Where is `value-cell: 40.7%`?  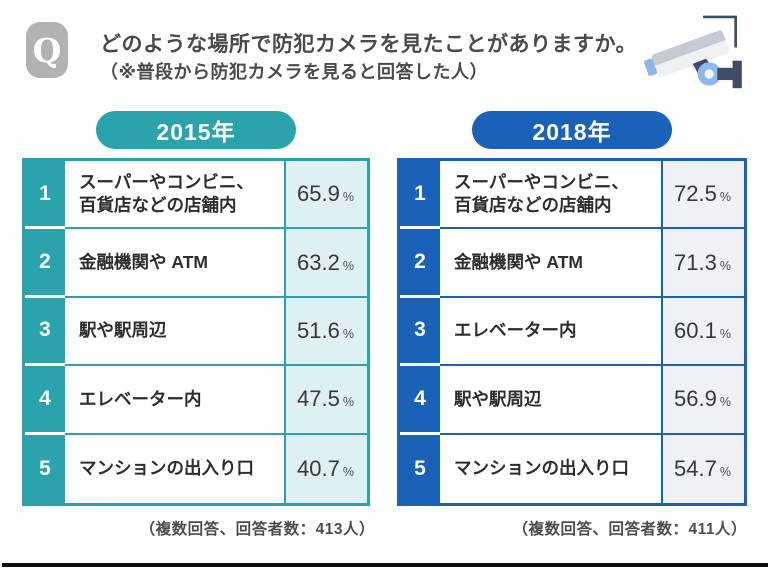
value-cell: 40.7% is located at coordinates (325, 468).